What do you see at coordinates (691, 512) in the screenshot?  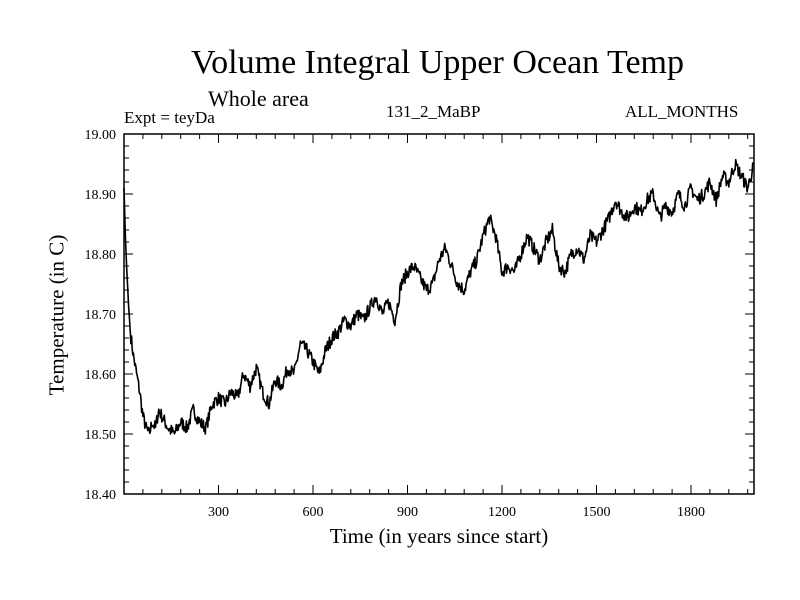 I see `x-tick-label: 1800` at bounding box center [691, 512].